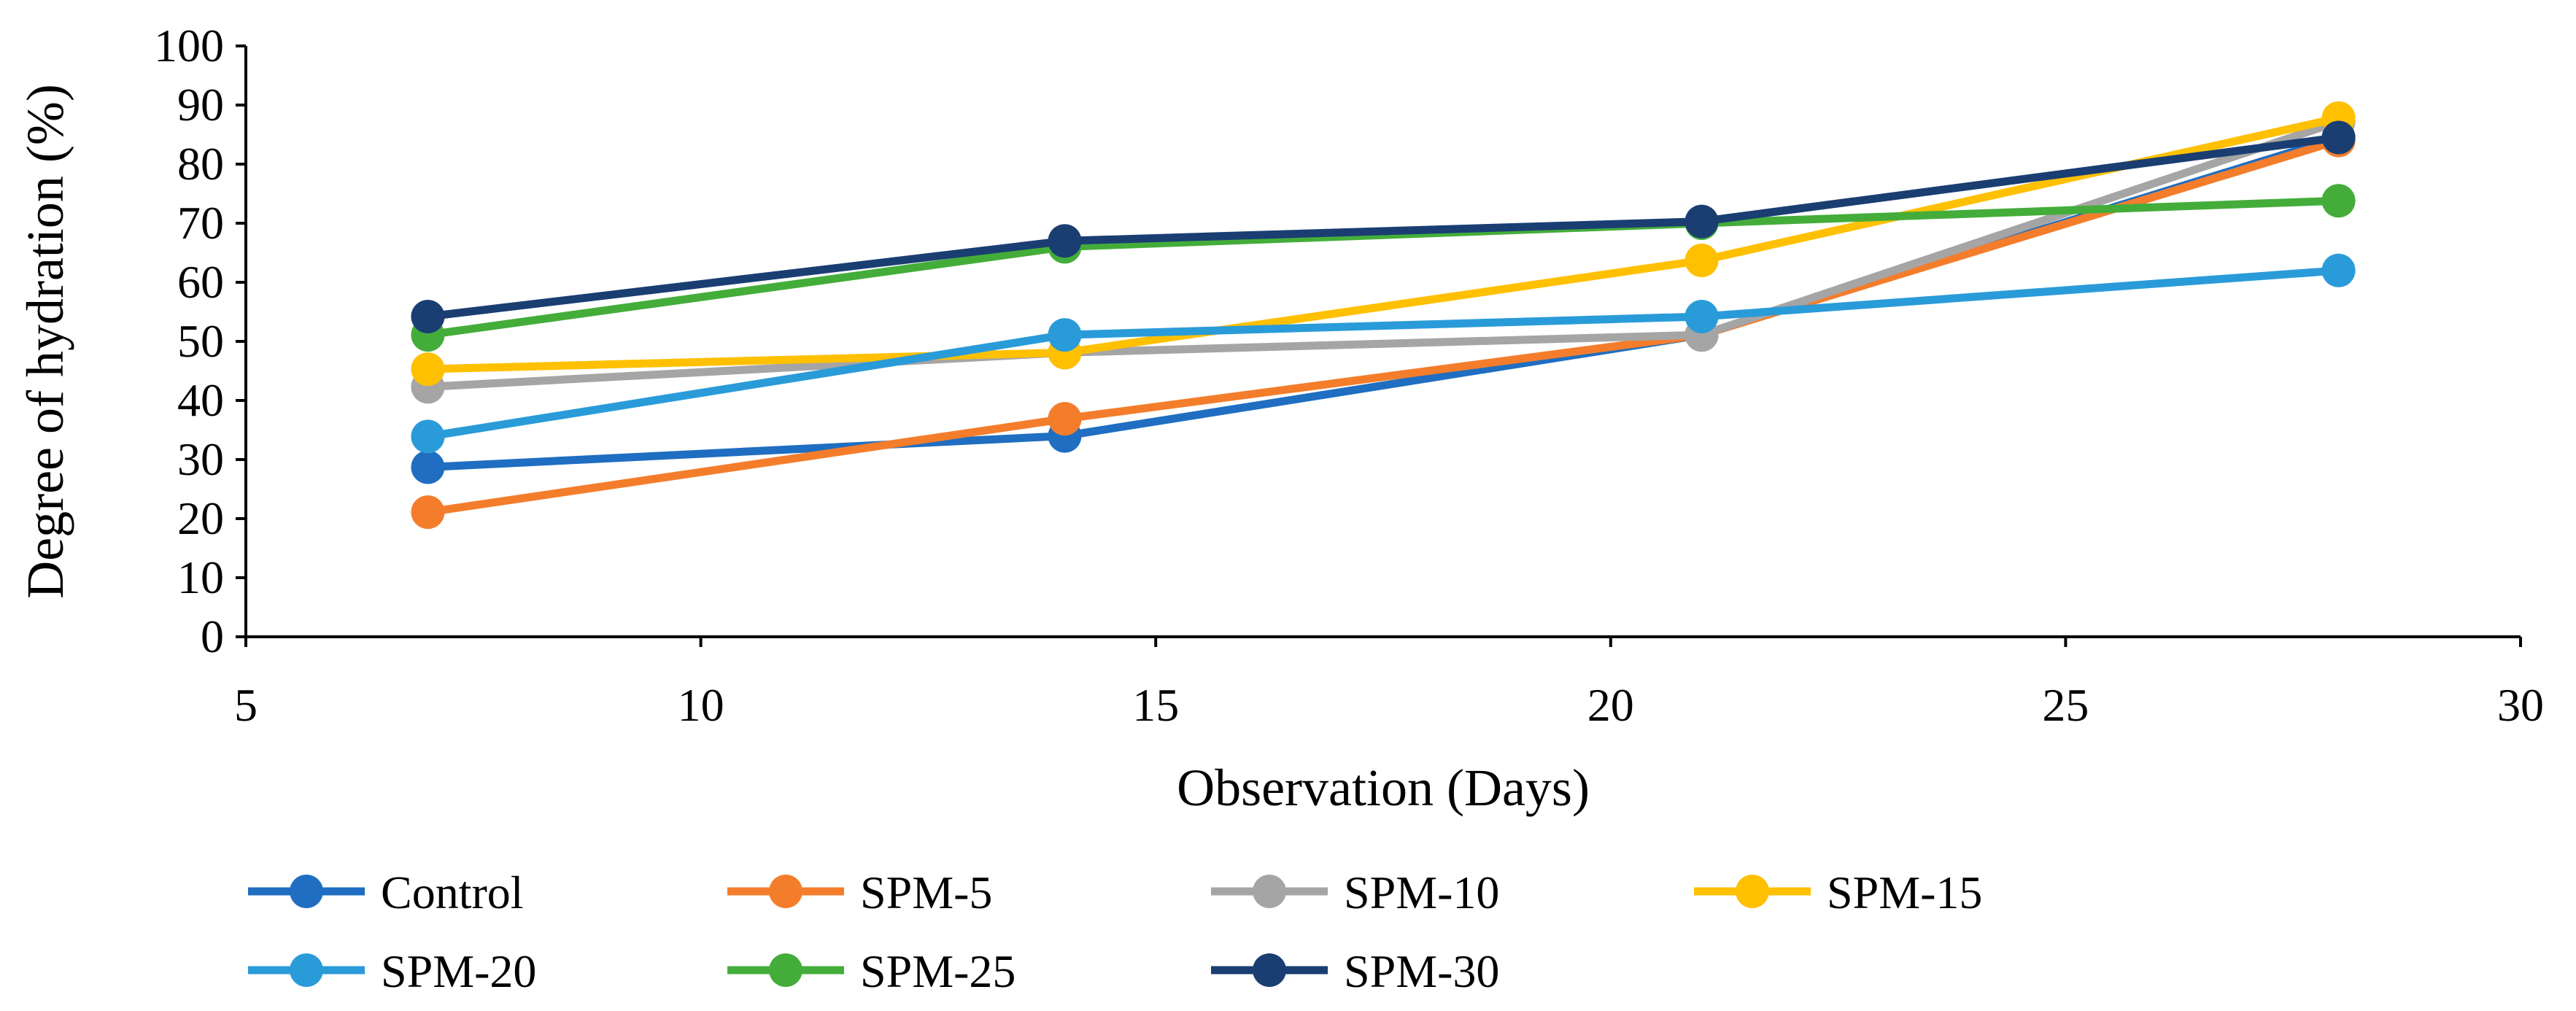 This screenshot has width=2576, height=1011. I want to click on x-tick-label: 5, so click(246, 705).